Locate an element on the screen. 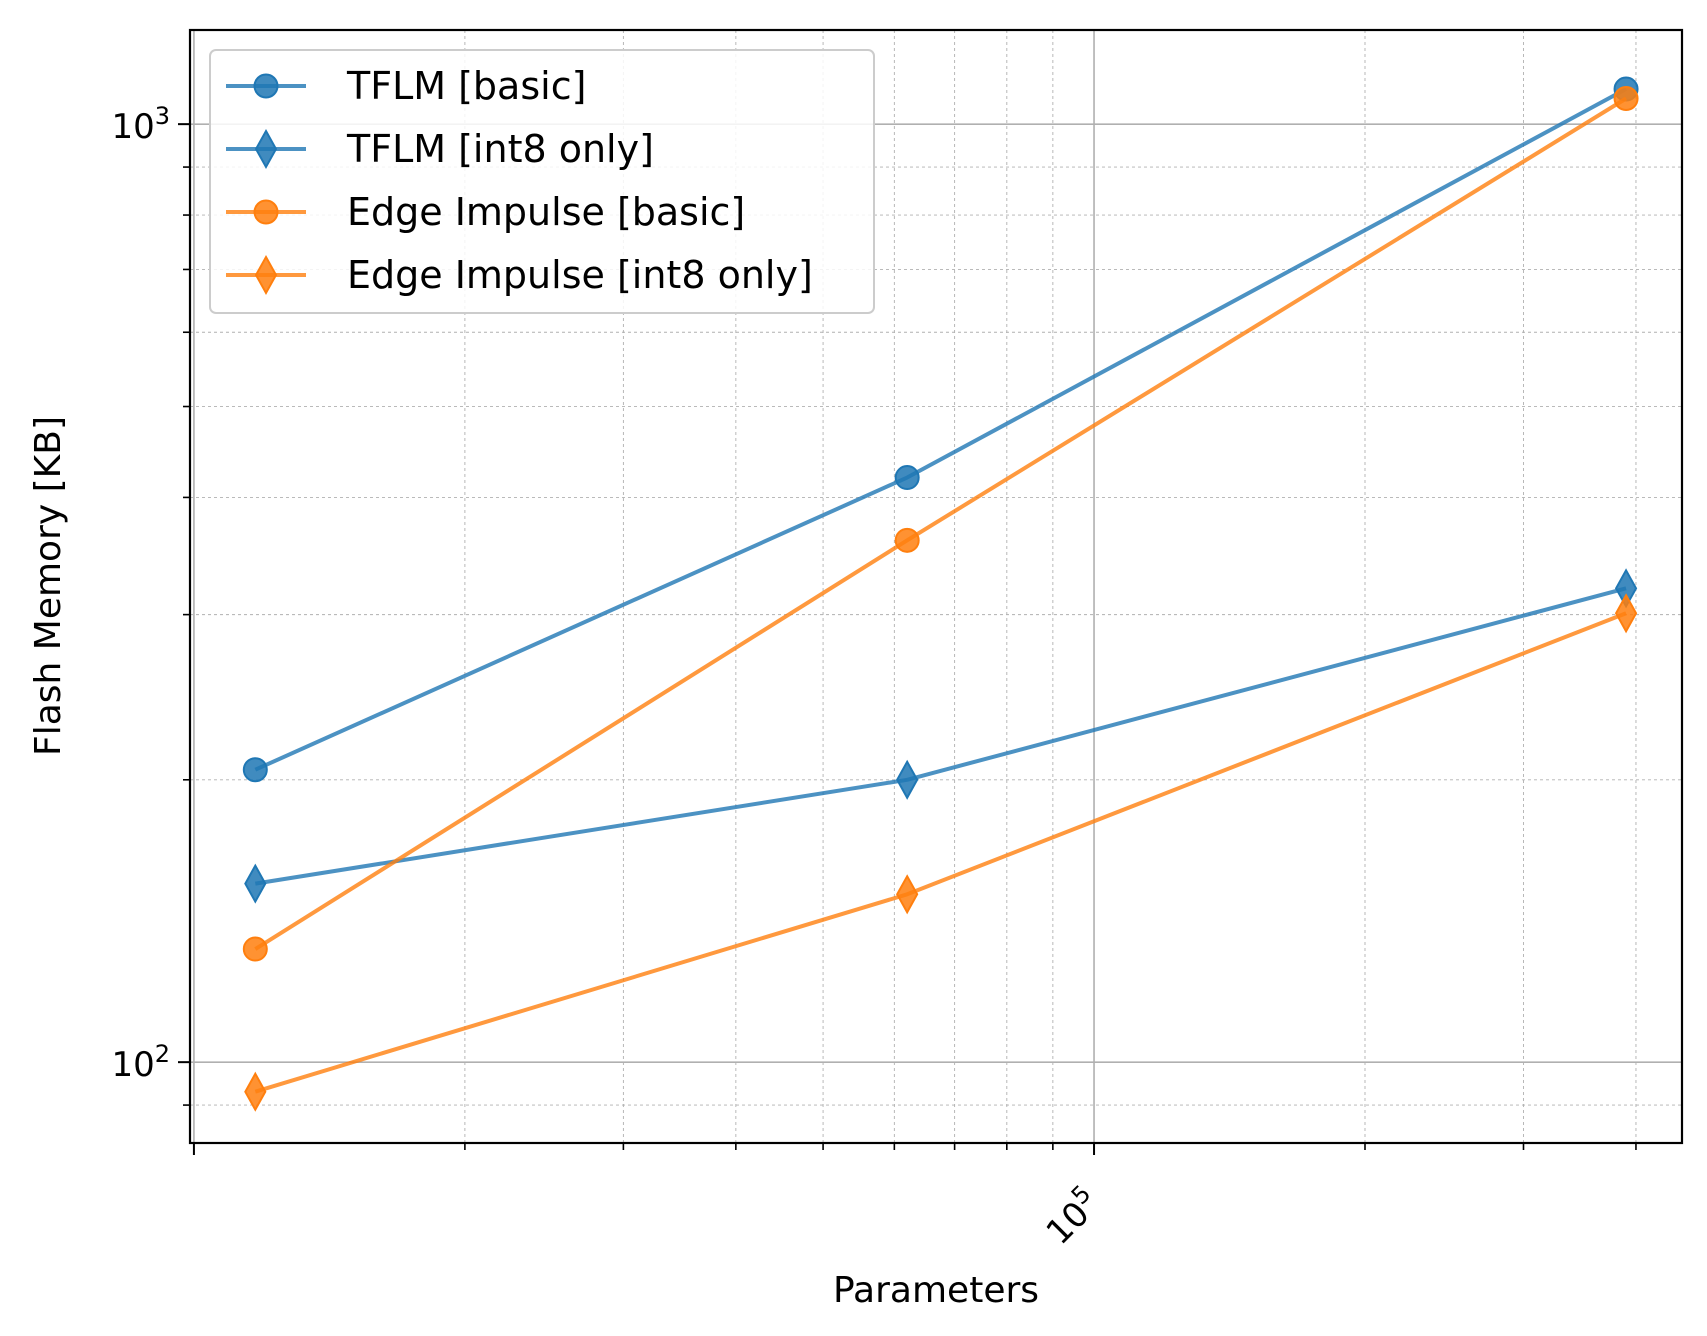 Image resolution: width=1707 pixels, height=1336 pixels. x-tick-label: 105 is located at coordinates (1071, 1216).